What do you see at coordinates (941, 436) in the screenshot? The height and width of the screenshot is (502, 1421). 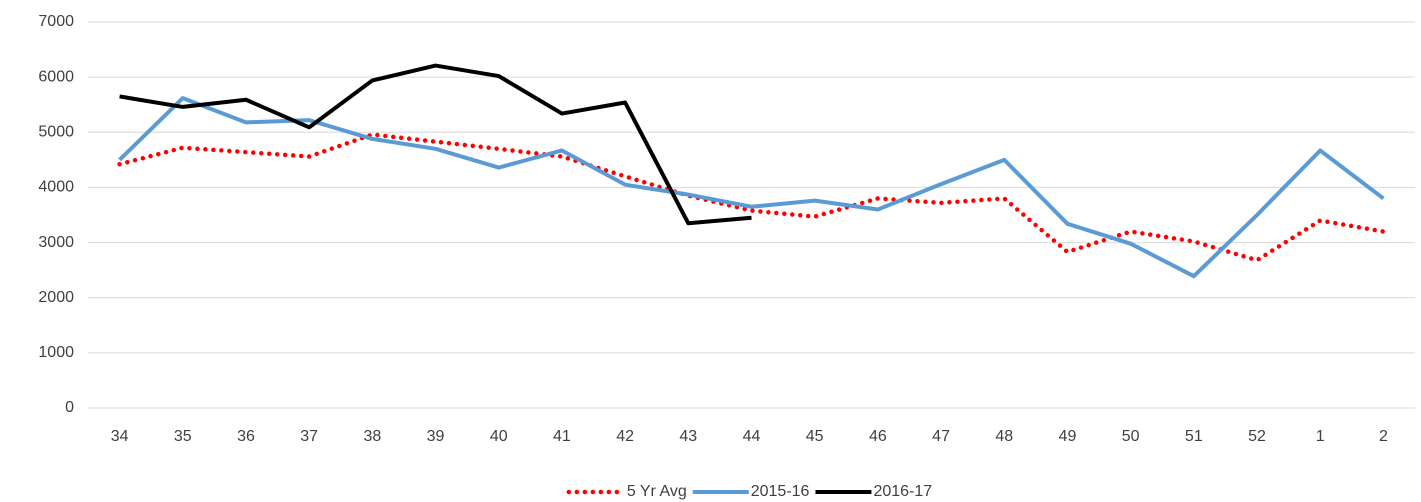 I see `x-tick-label: 47` at bounding box center [941, 436].